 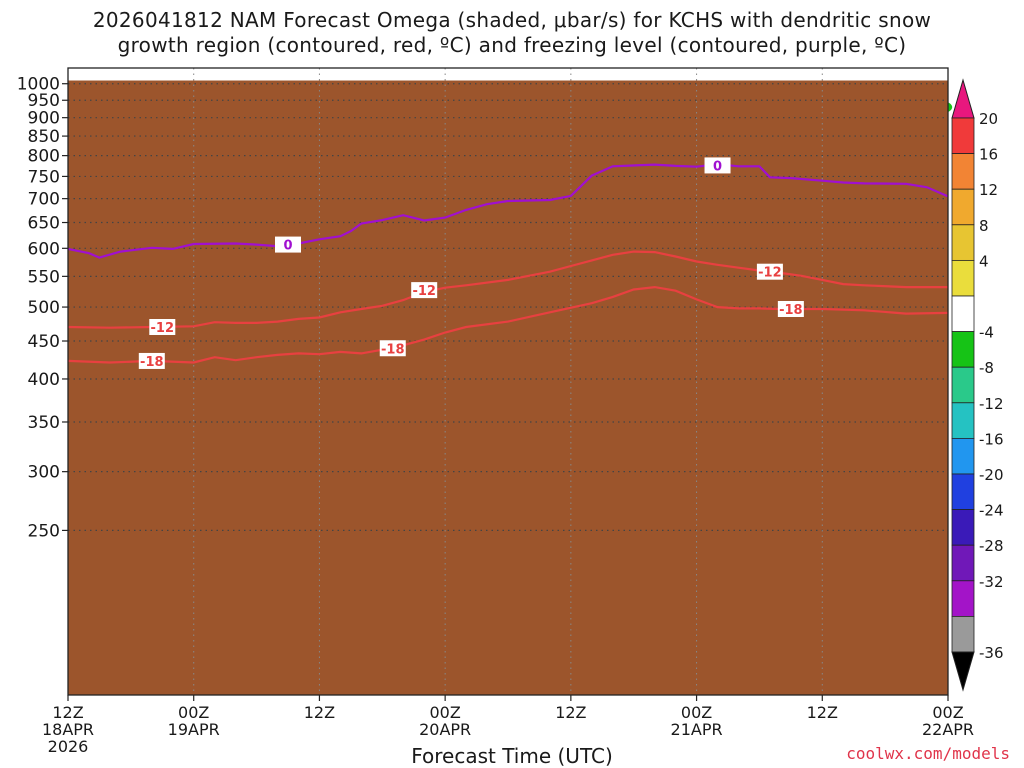 I want to click on y-tick-label-1000: 1000, so click(x=38, y=85).